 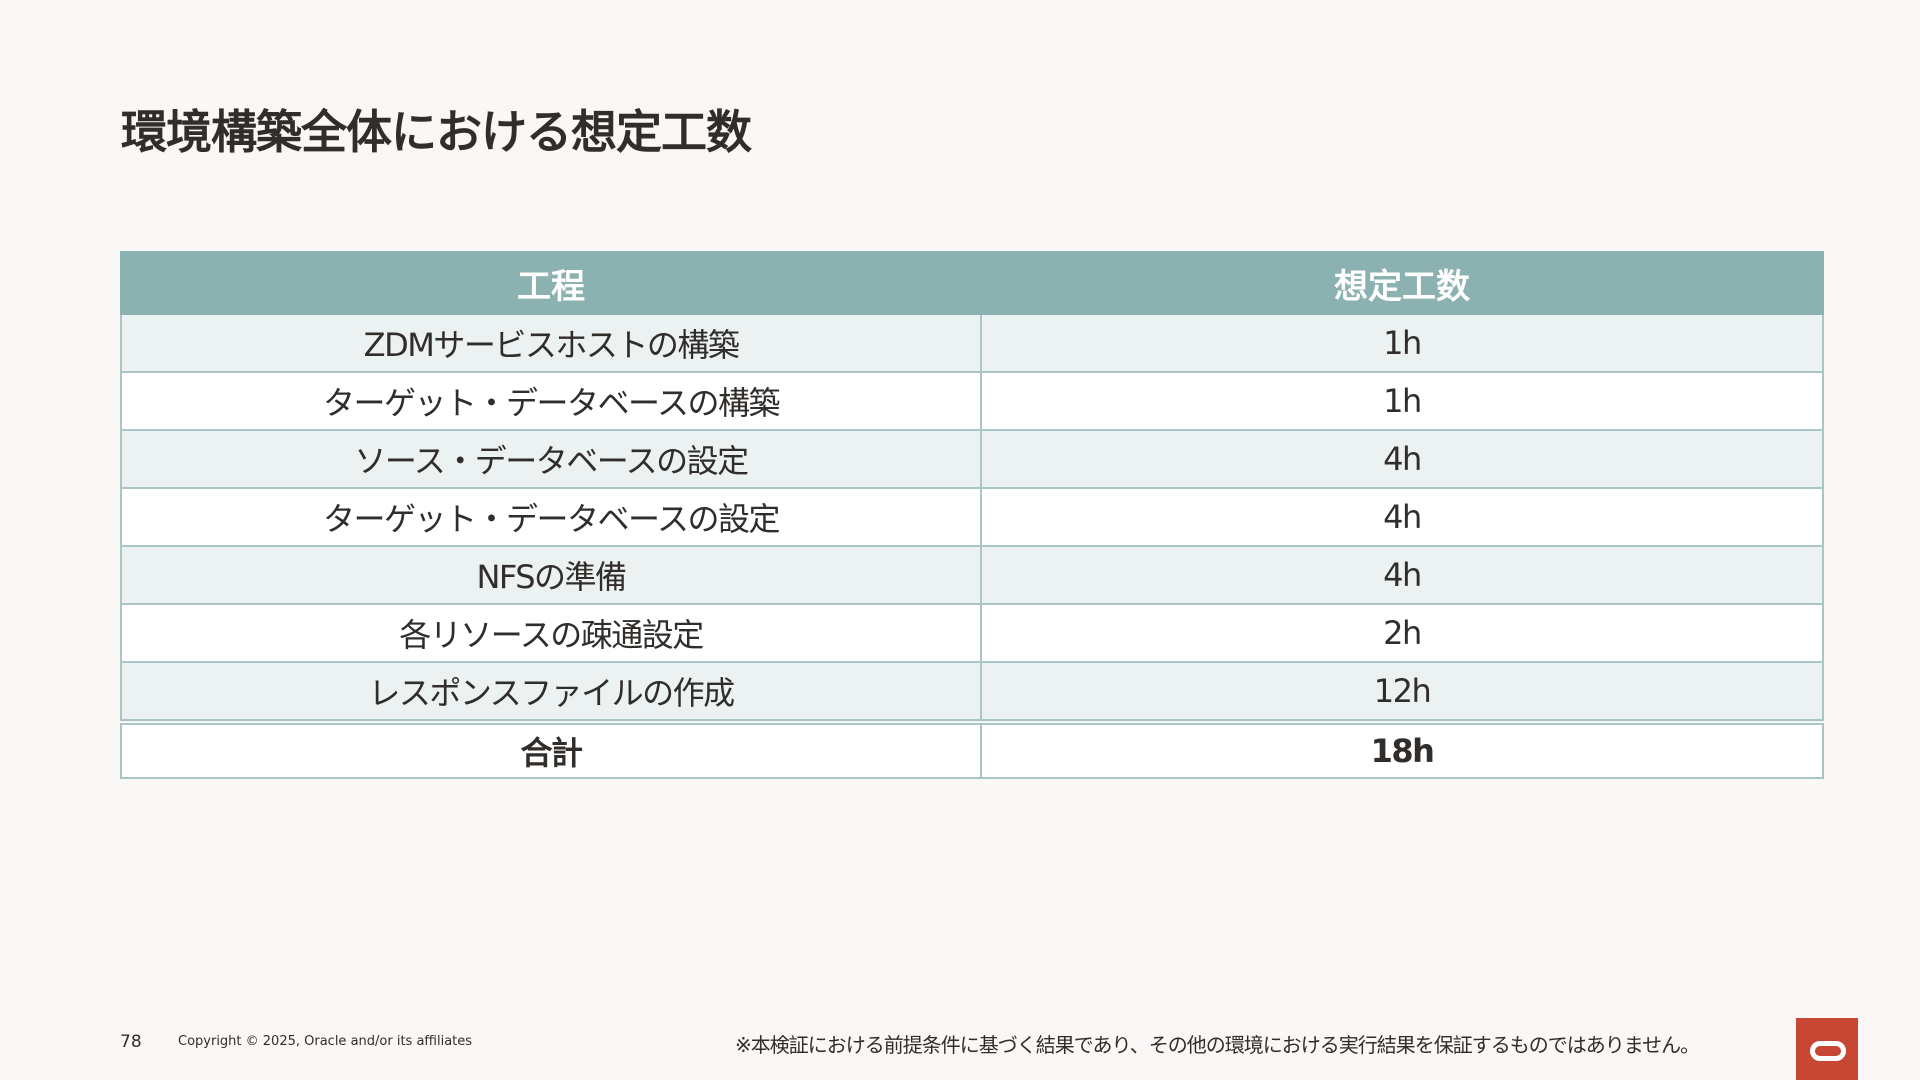 I want to click on total-label: 合計, so click(x=551, y=749).